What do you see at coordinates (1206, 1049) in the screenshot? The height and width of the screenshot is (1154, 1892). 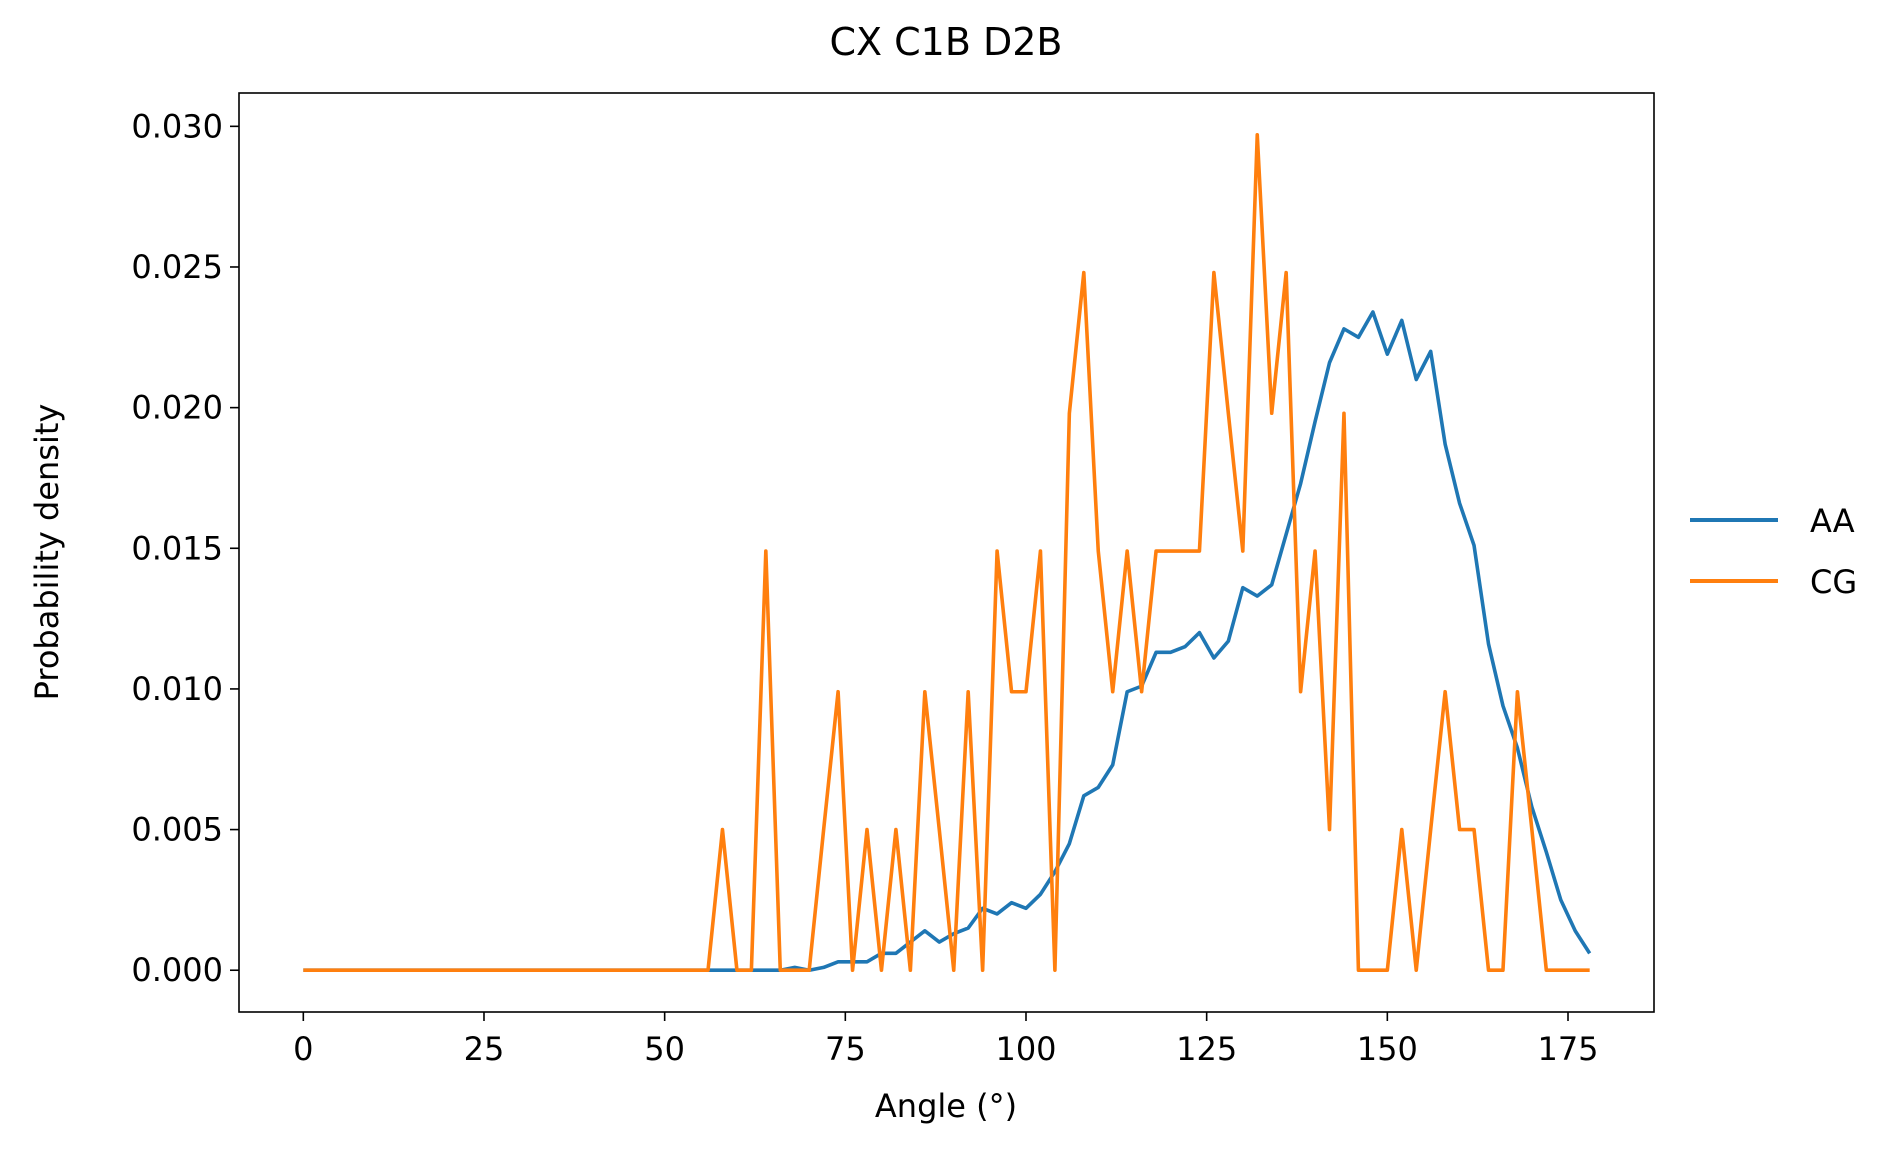 I see `x-tick-label: 125` at bounding box center [1206, 1049].